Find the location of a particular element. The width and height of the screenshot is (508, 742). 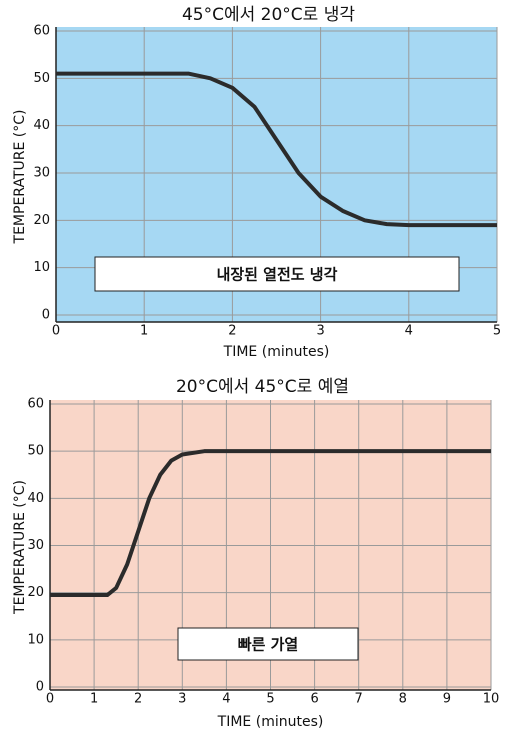

x-tick-label: 7 is located at coordinates (359, 699).